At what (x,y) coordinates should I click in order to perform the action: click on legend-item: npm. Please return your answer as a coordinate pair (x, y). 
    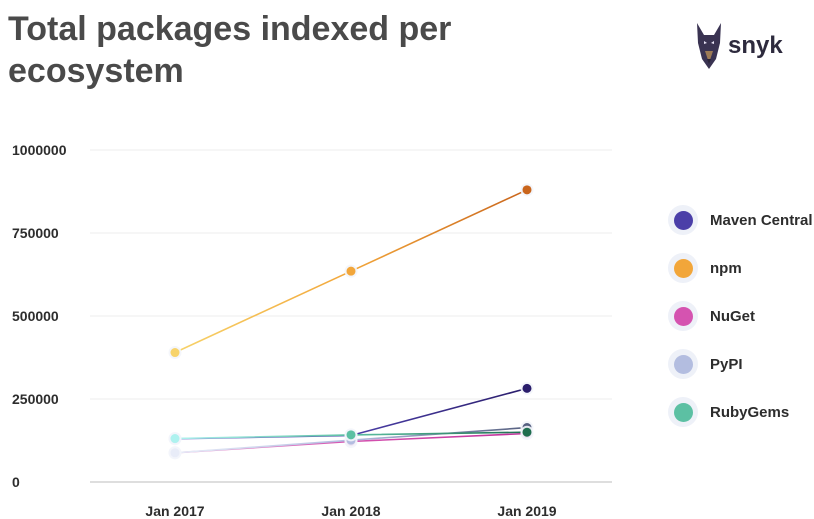
    Looking at the image, I should click on (740, 268).